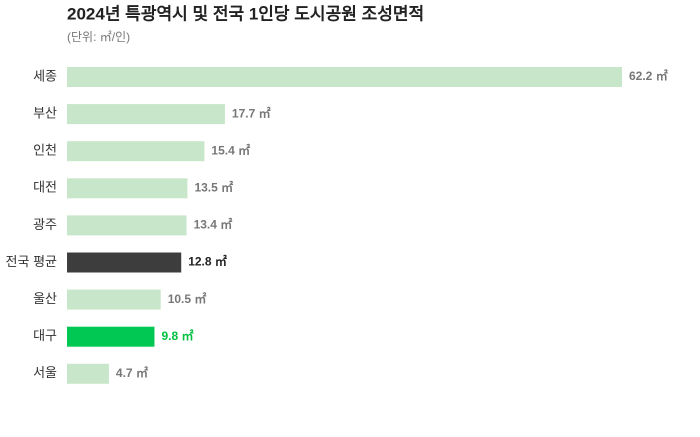  Describe the element at coordinates (45, 113) in the screenshot. I see `category-label: 부산` at that location.